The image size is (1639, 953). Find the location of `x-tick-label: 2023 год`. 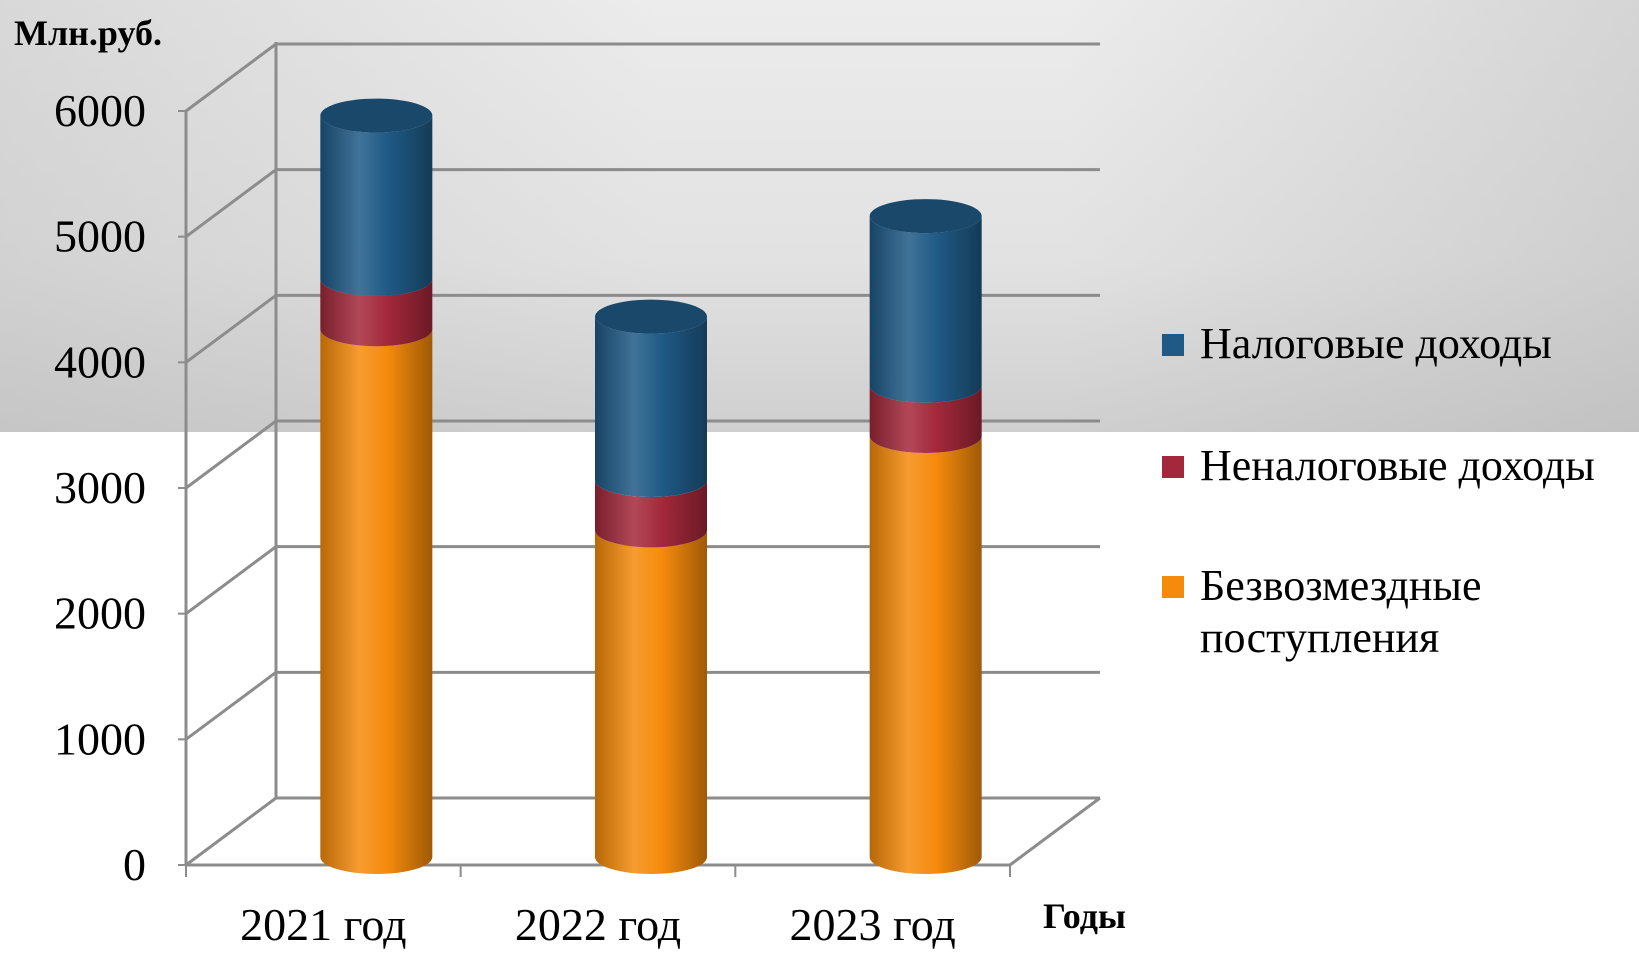

x-tick-label: 2023 год is located at coordinates (873, 924).